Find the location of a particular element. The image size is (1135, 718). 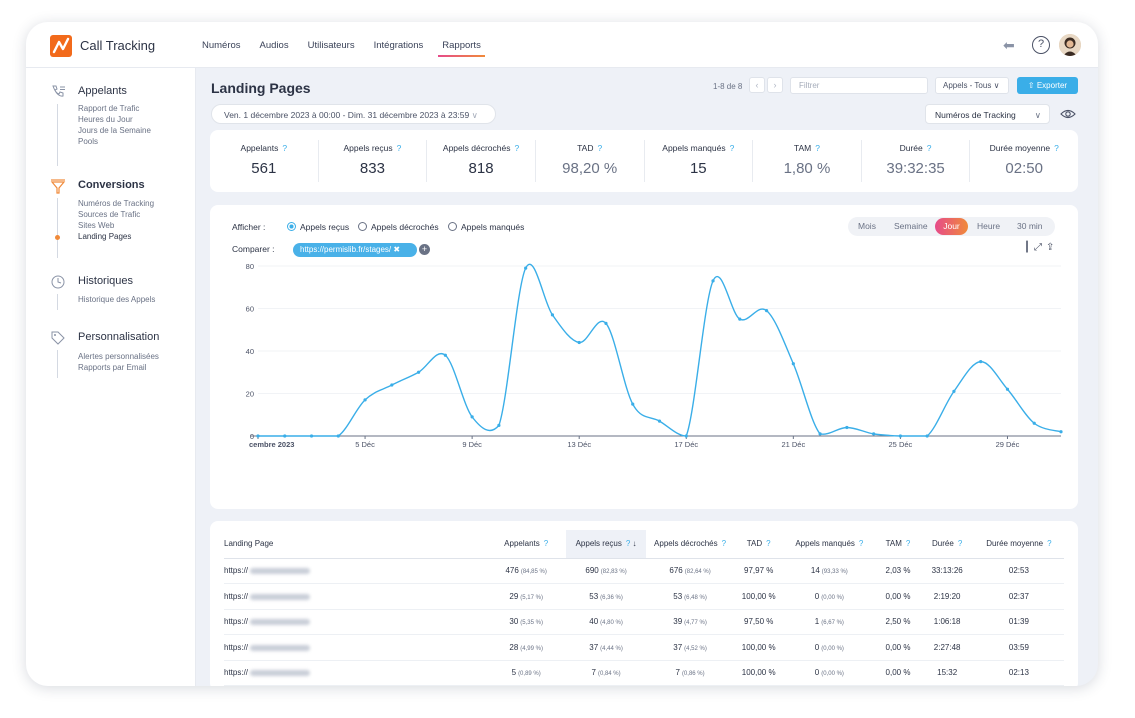

cell-pct: (0,89 %) is located at coordinates (529, 674).